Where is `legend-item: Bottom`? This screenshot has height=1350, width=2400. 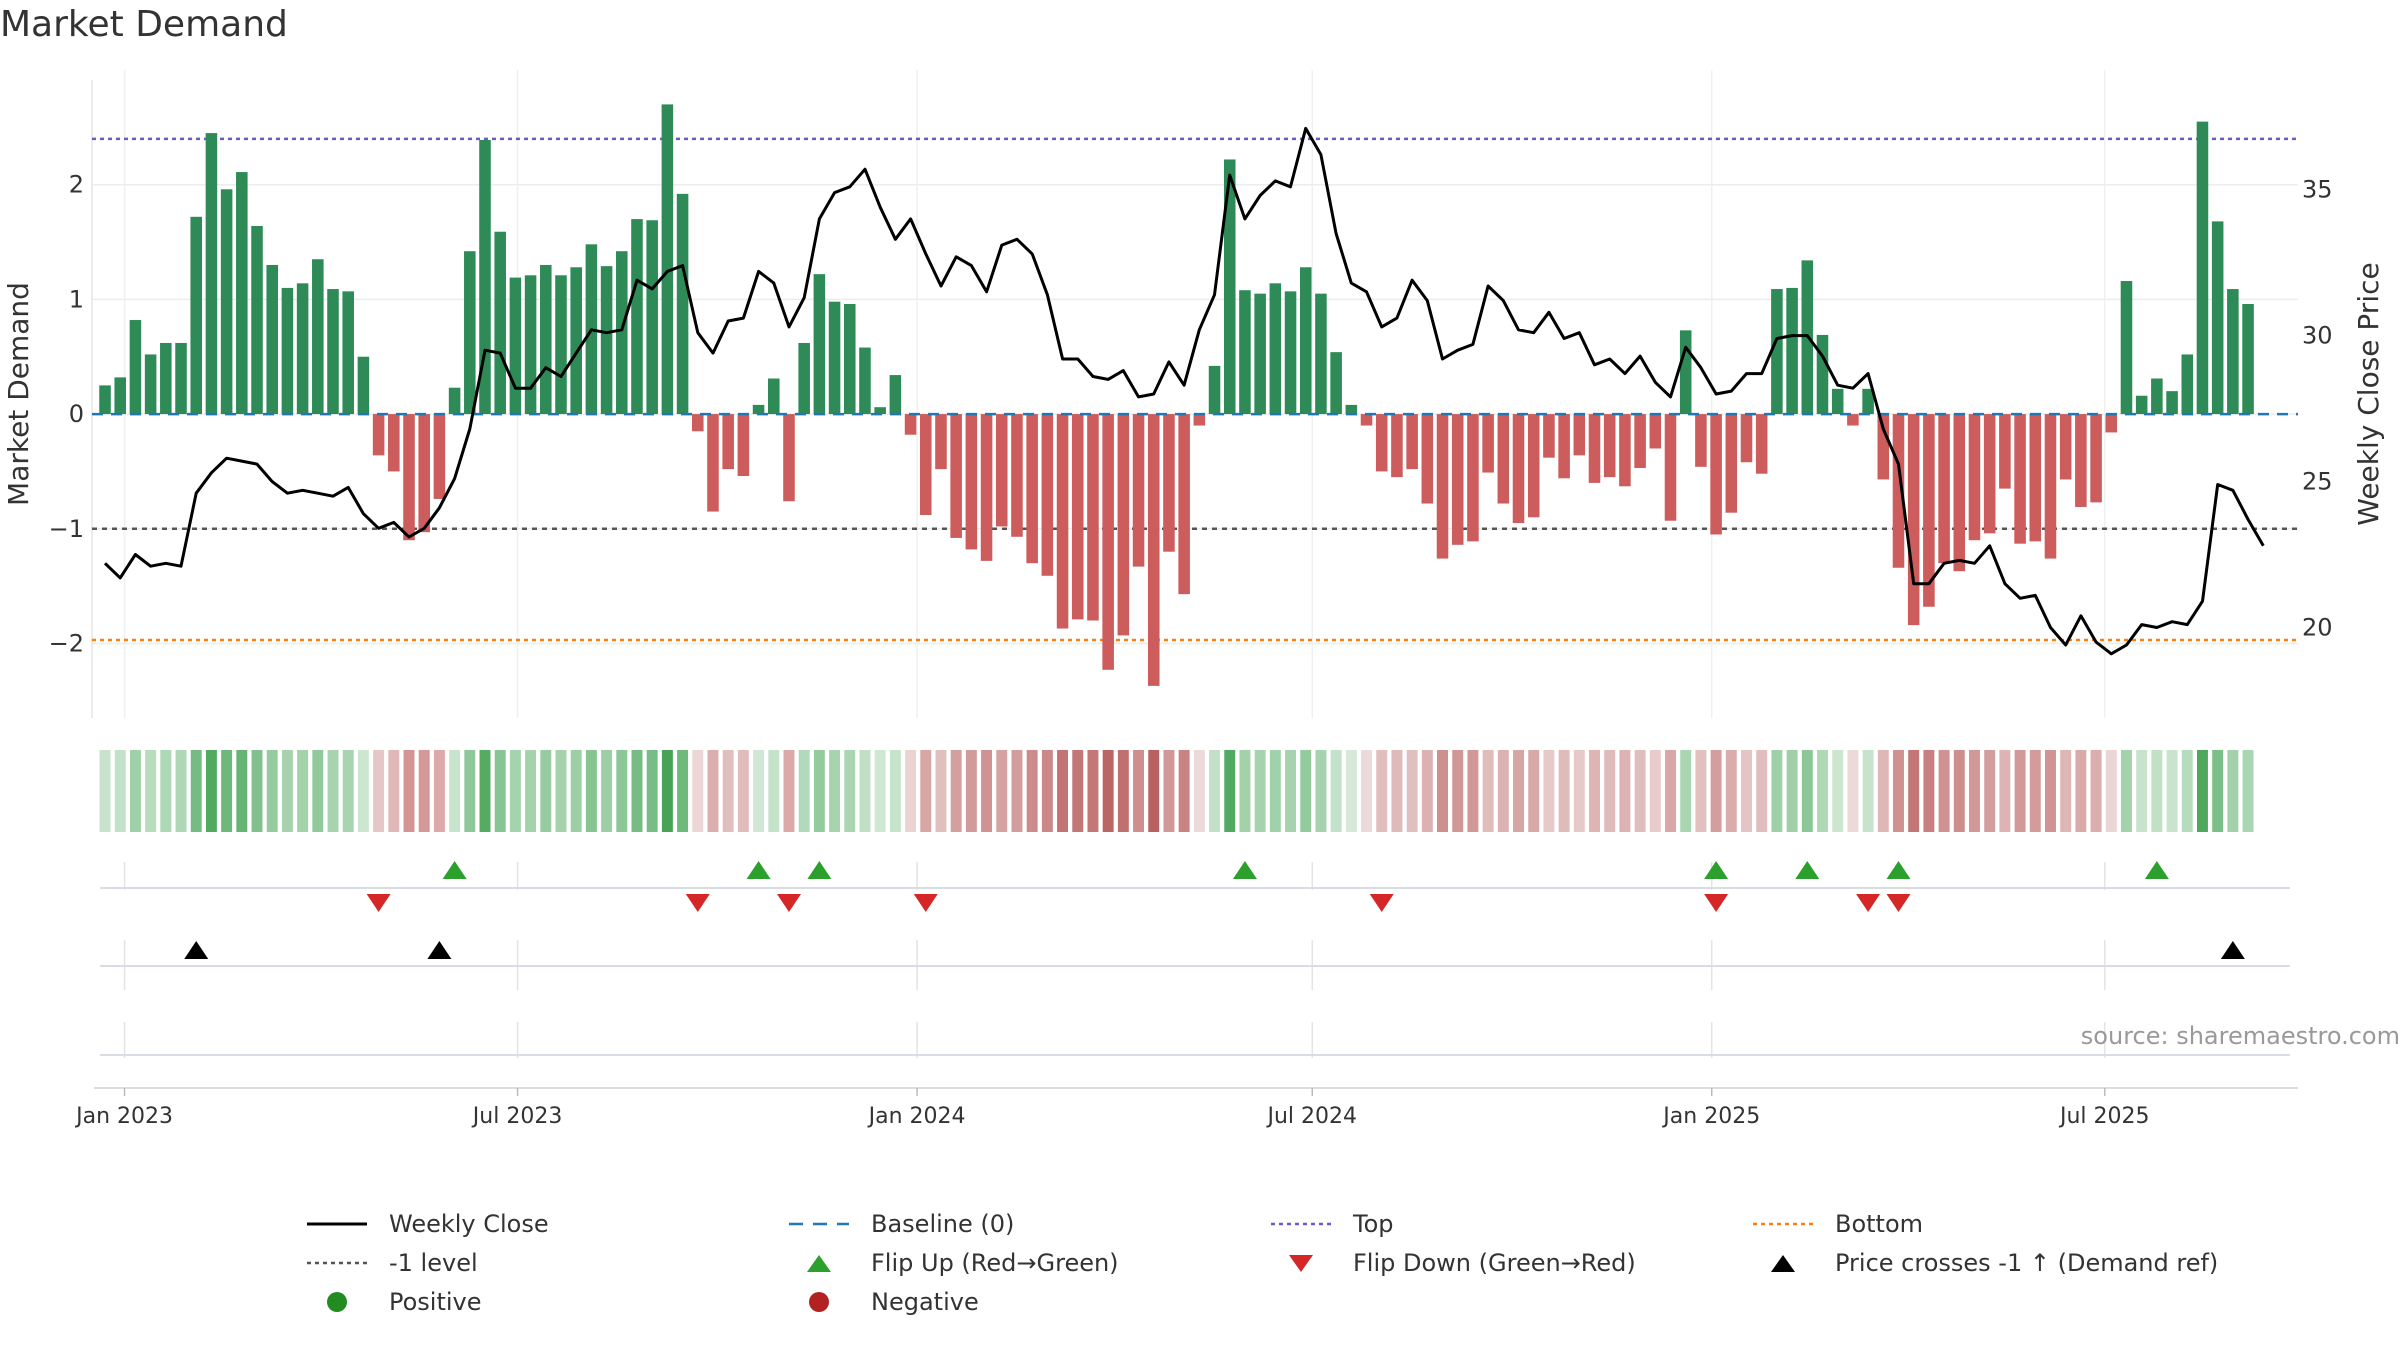
legend-item: Bottom is located at coordinates (1837, 1224).